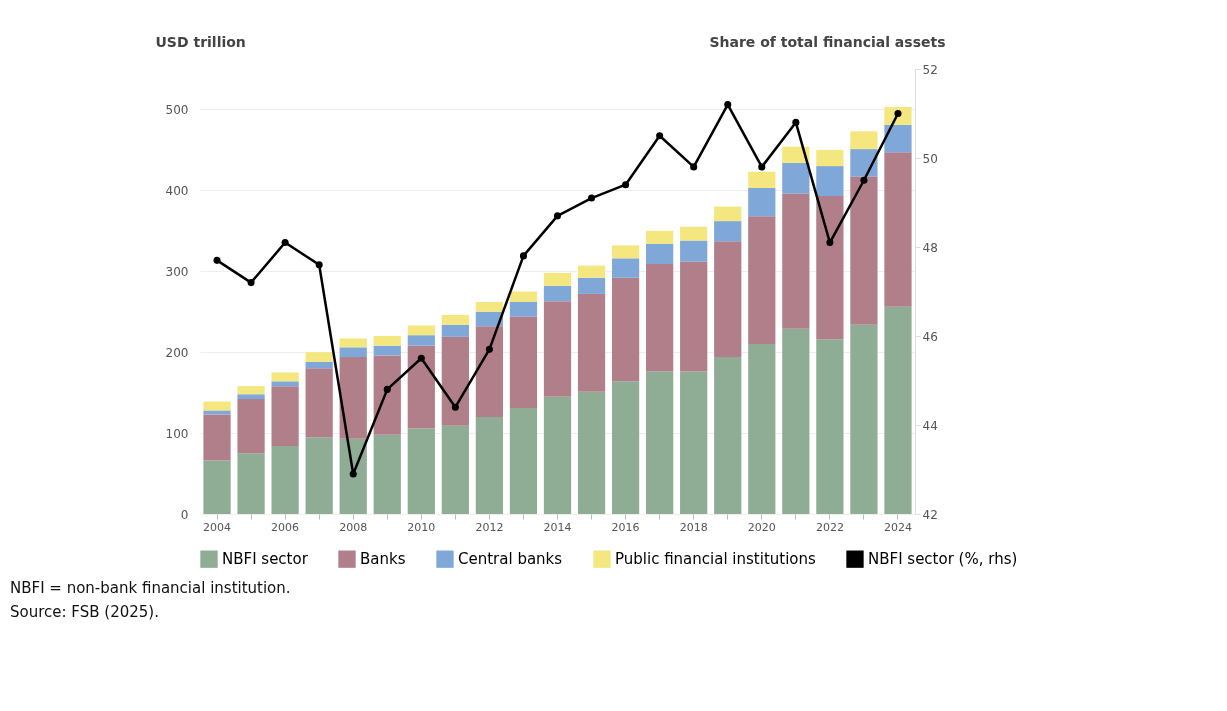 The width and height of the screenshot is (1227, 711). Describe the element at coordinates (177, 433) in the screenshot. I see `y-tick-label: 100` at that location.